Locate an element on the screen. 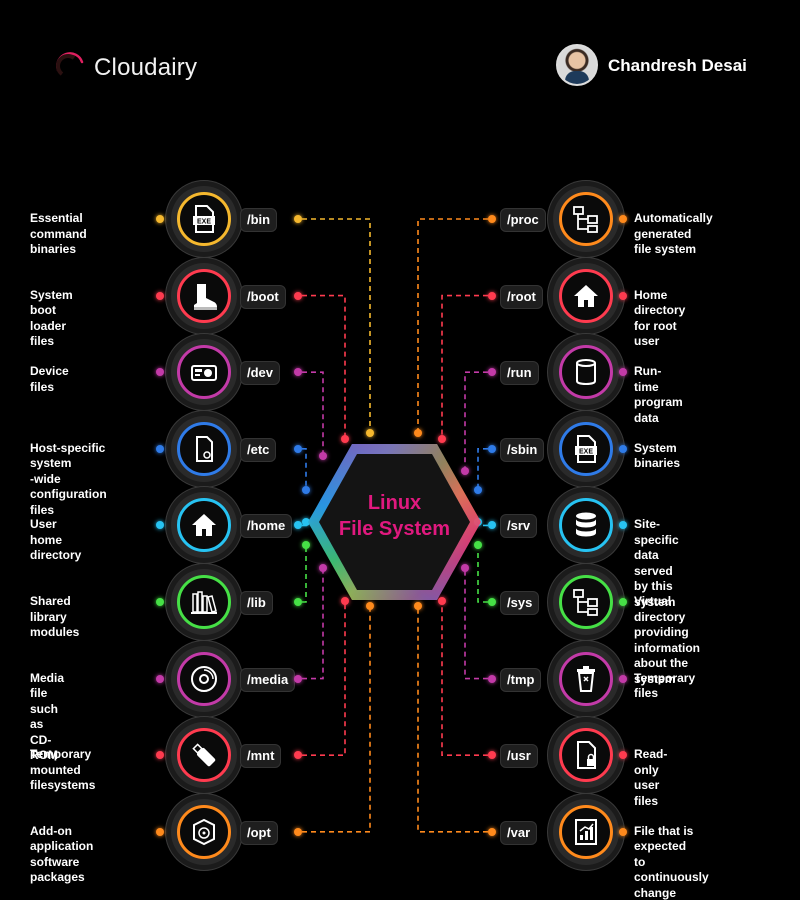  hexagon-shape is located at coordinates (394, 522).